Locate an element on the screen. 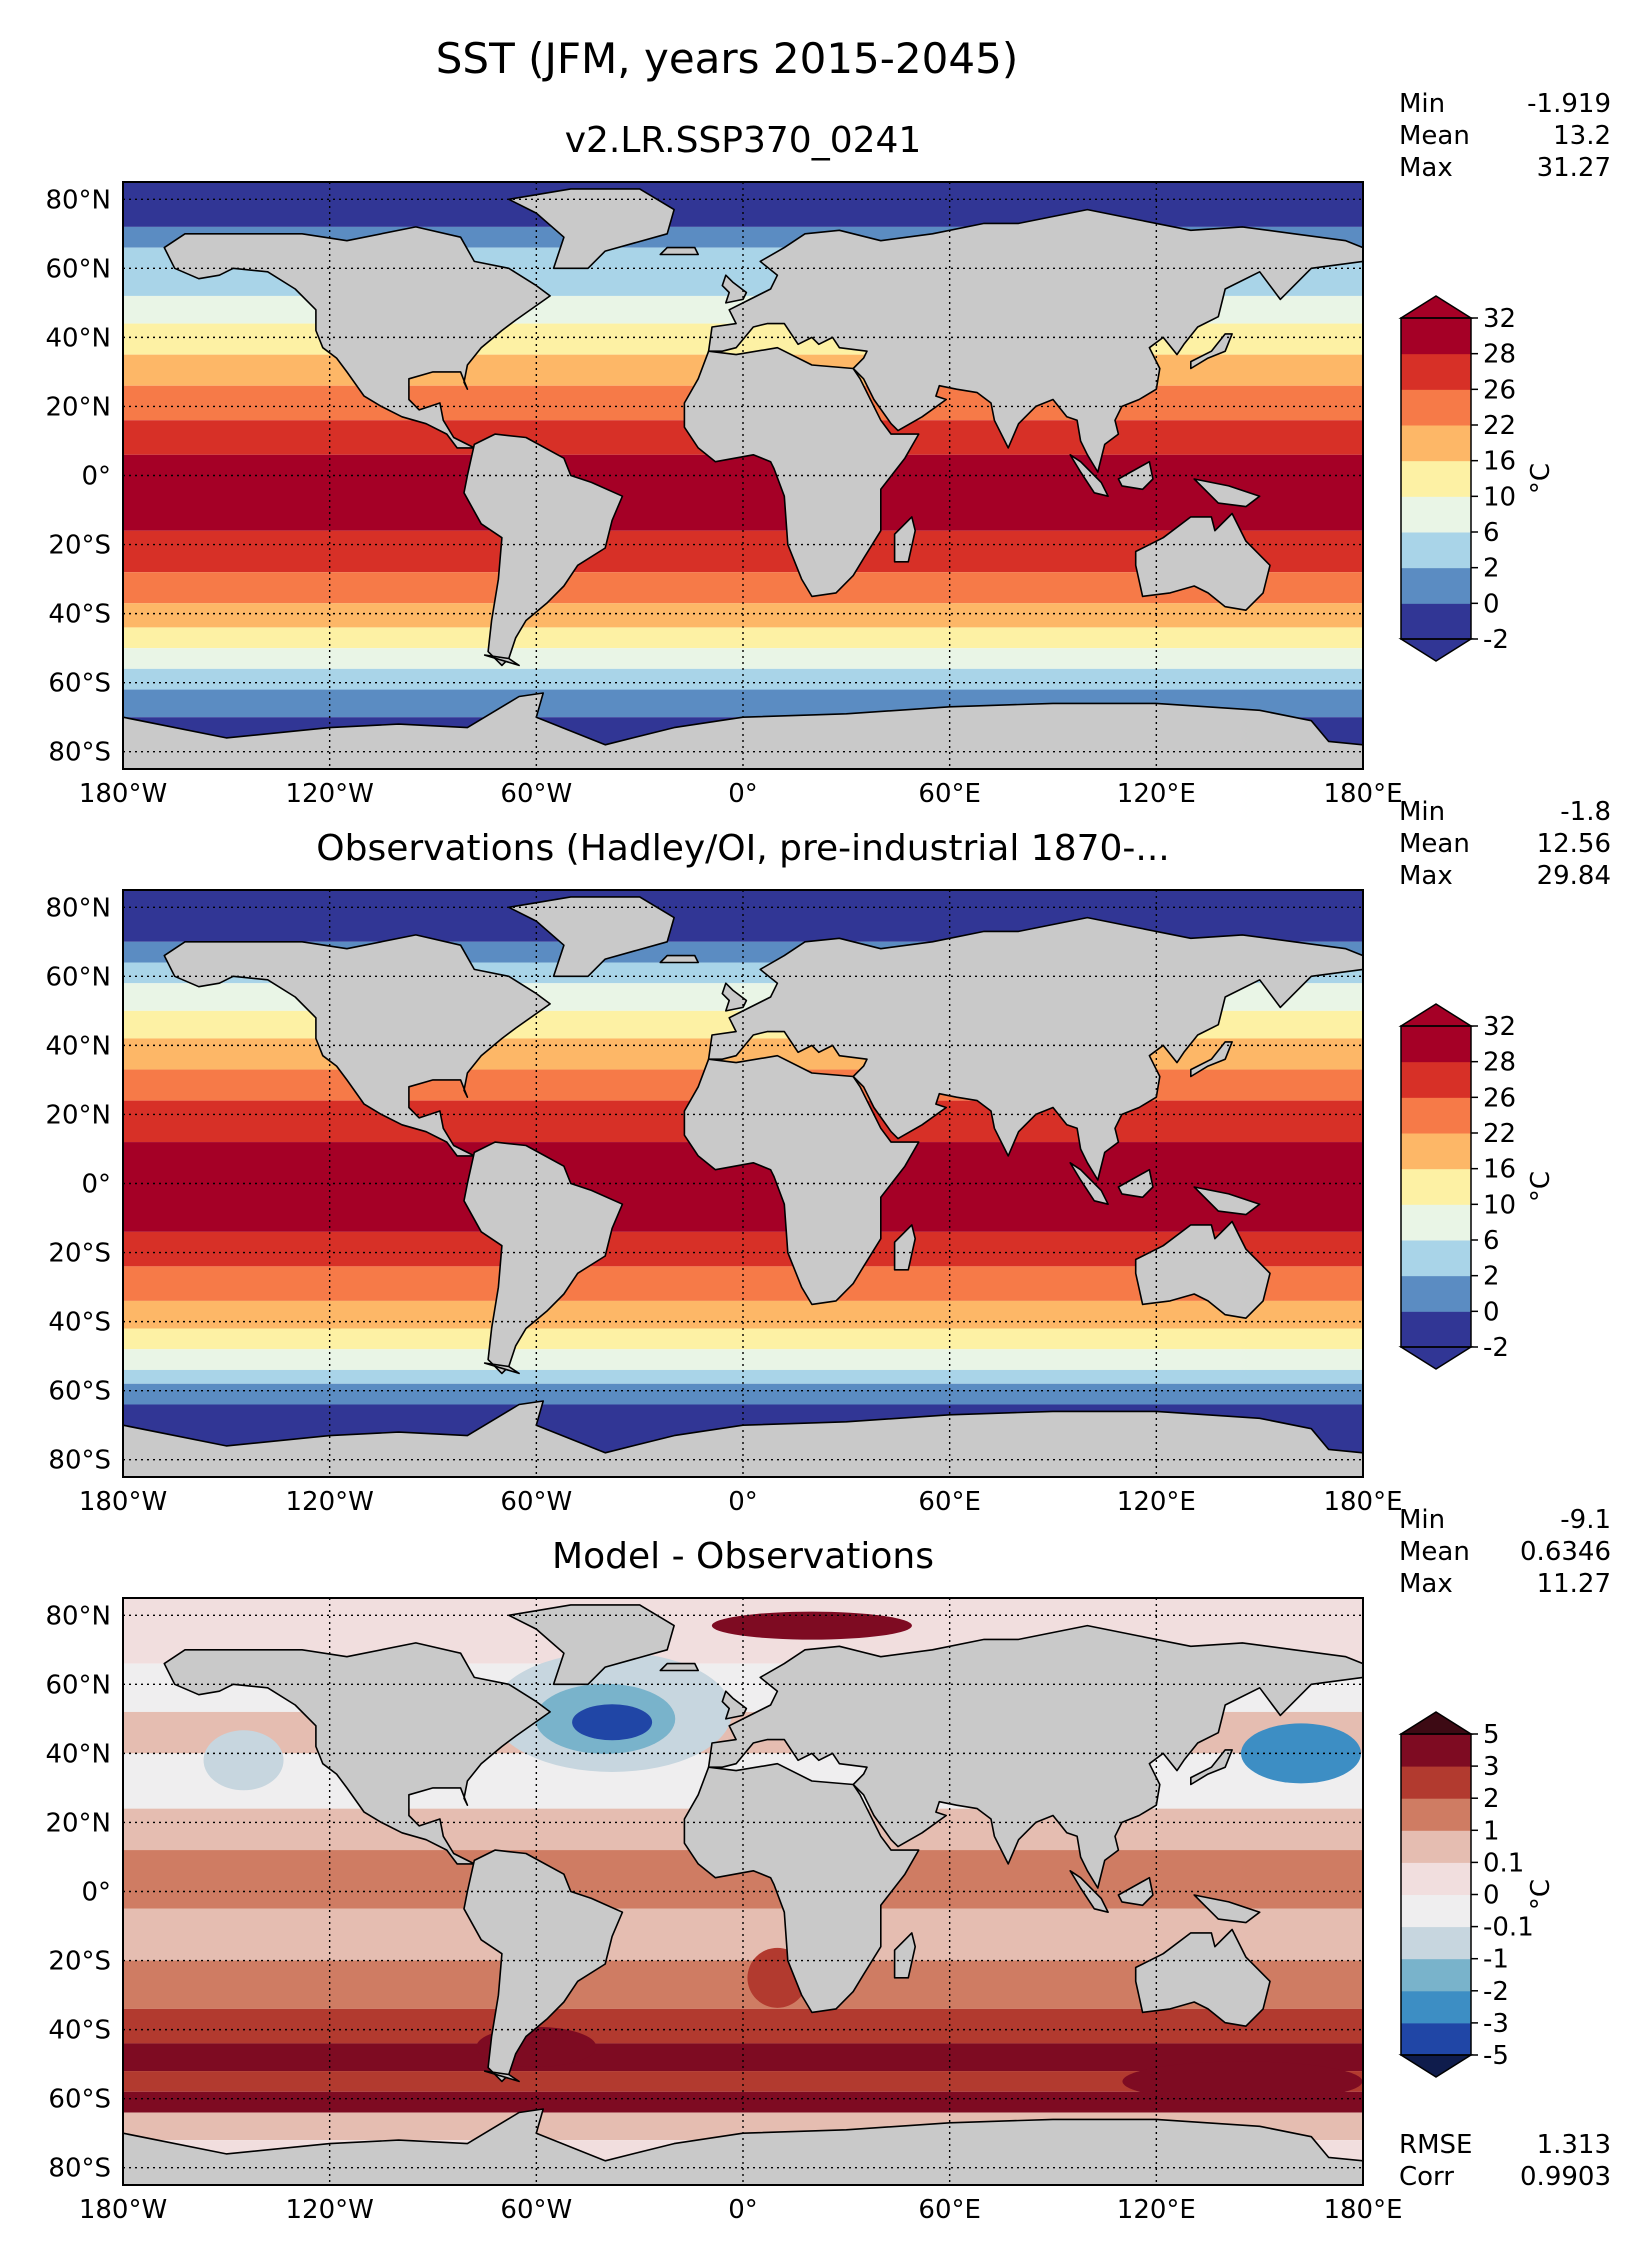 The image size is (1651, 2265). stat-value-min: -9.1 is located at coordinates (1585, 1520).